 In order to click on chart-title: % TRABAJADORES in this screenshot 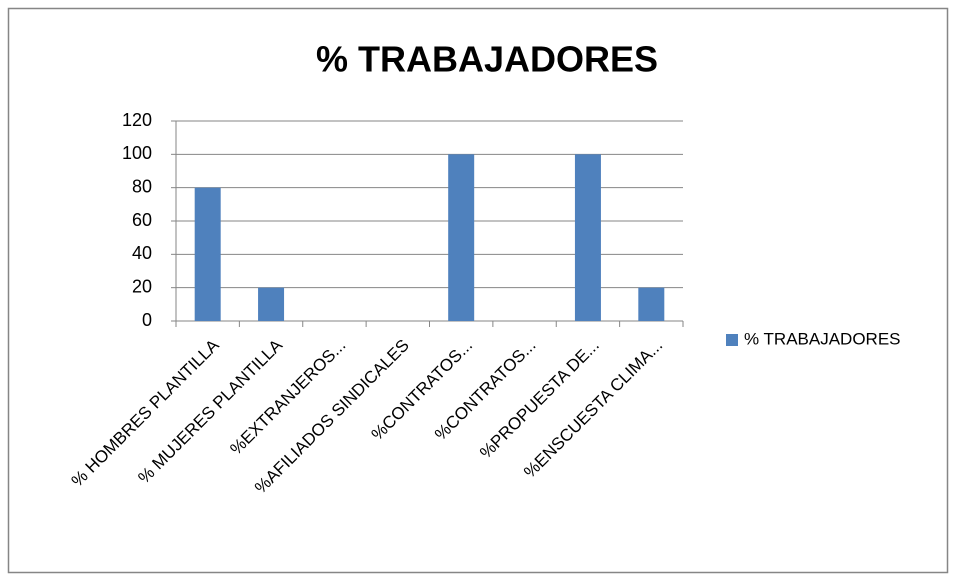, I will do `click(487, 59)`.